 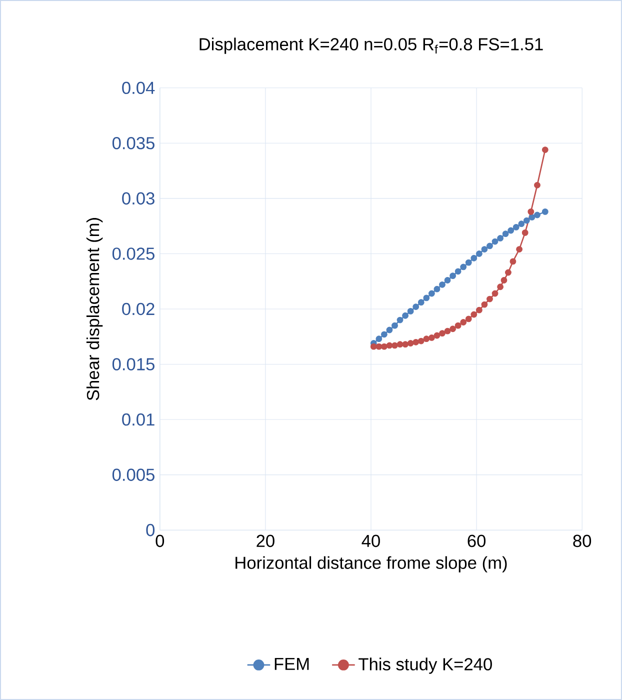 I want to click on x-tick-label: 20, so click(x=265, y=541).